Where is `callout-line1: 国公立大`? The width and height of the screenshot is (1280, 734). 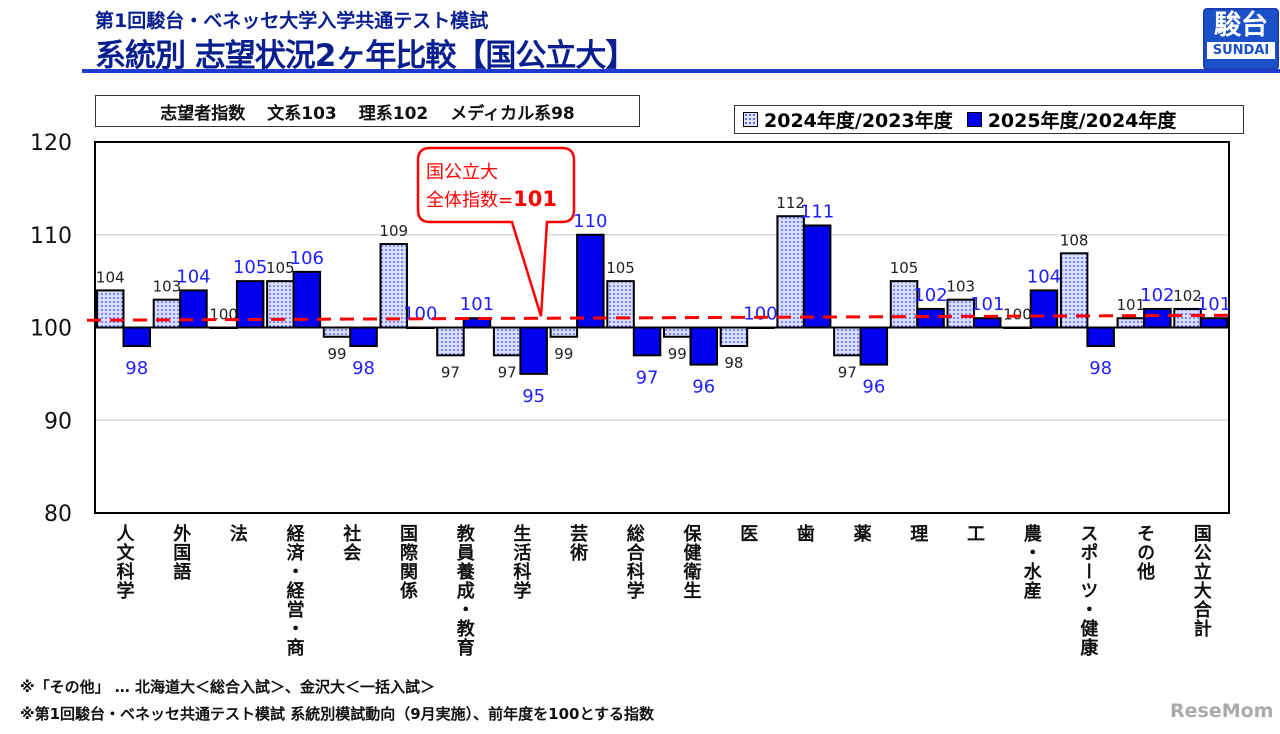
callout-line1: 国公立大 is located at coordinates (462, 172).